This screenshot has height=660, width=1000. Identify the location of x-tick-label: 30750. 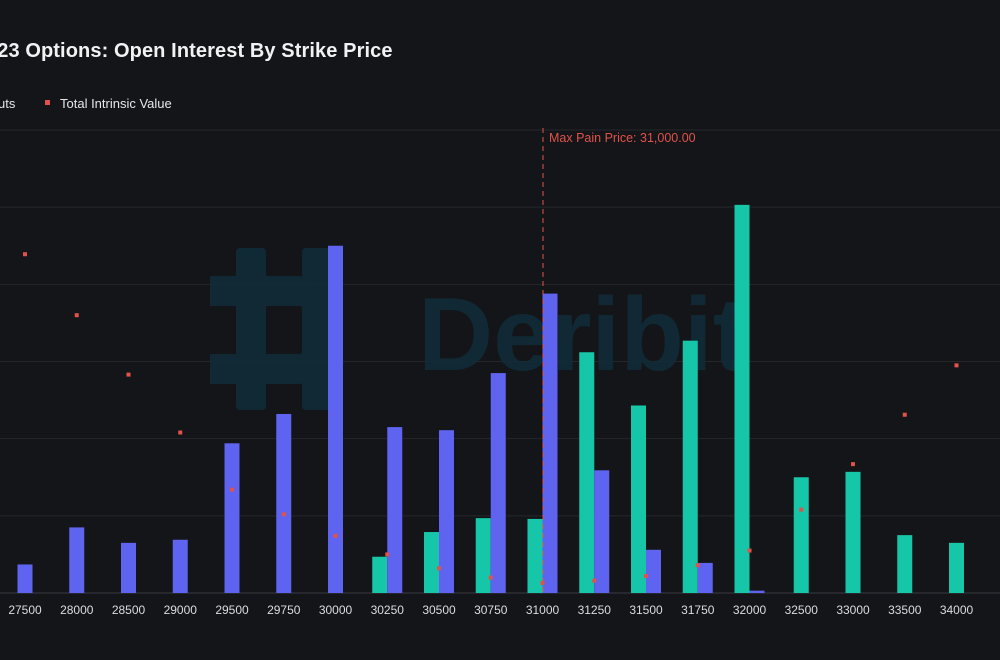
(491, 610).